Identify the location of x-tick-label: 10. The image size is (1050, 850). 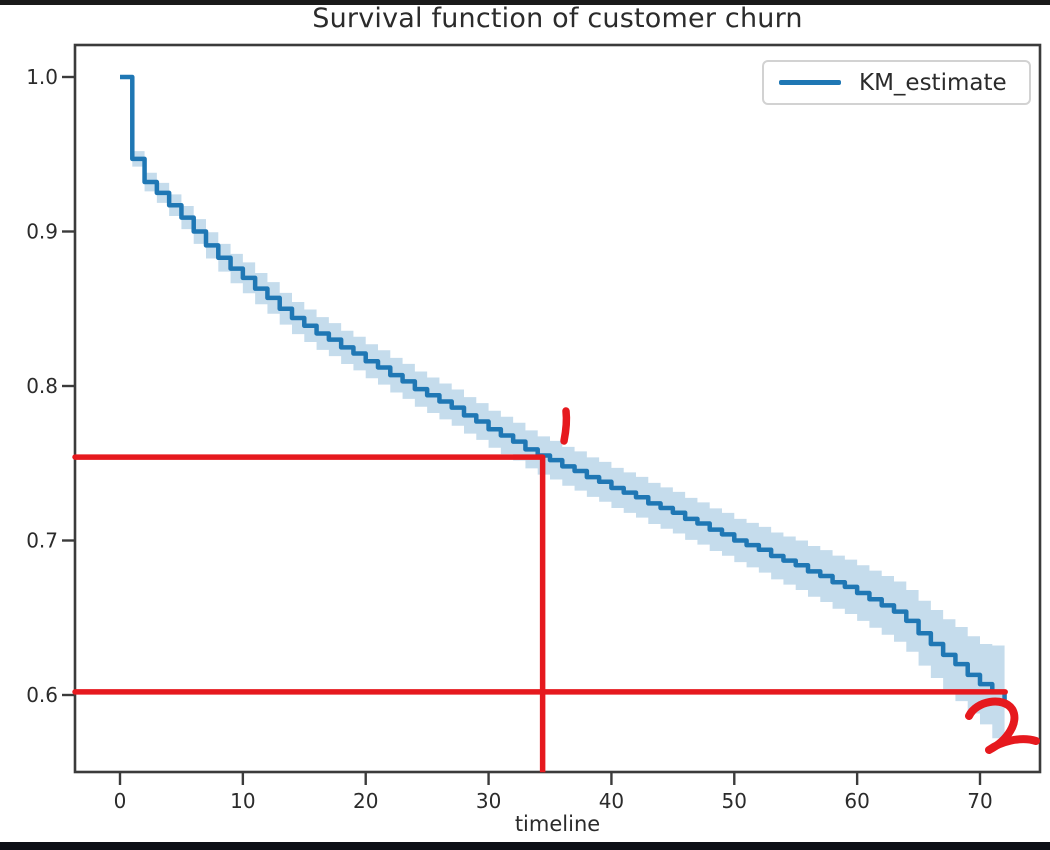
(242, 801).